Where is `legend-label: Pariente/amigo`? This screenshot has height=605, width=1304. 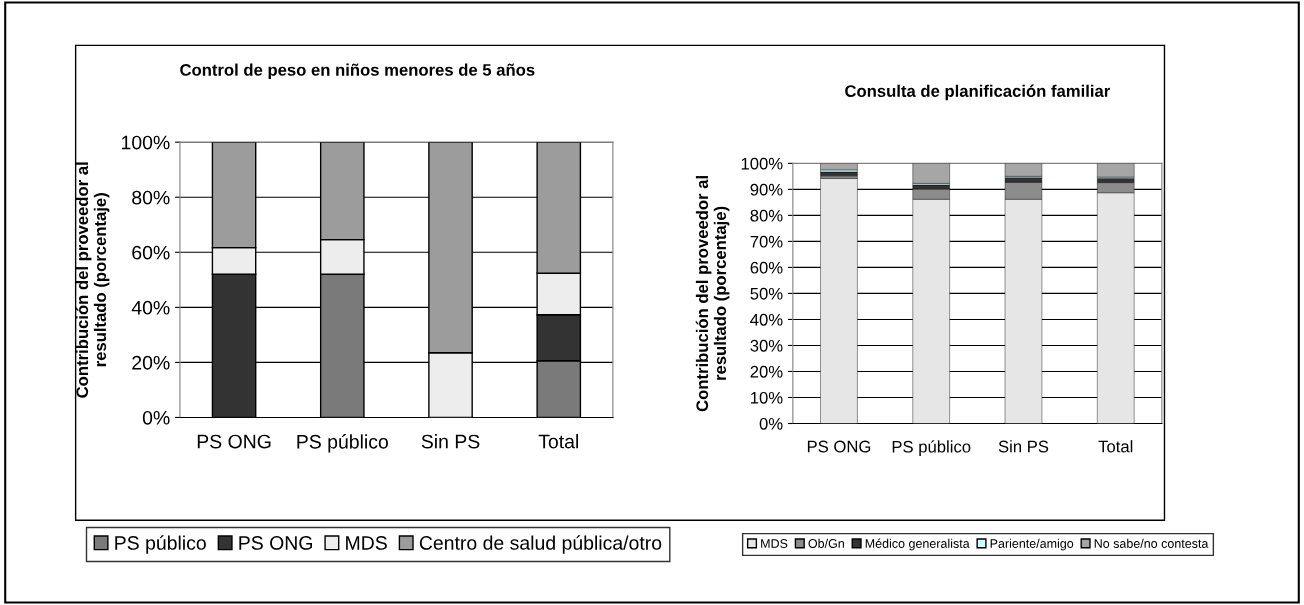 legend-label: Pariente/amigo is located at coordinates (1032, 544).